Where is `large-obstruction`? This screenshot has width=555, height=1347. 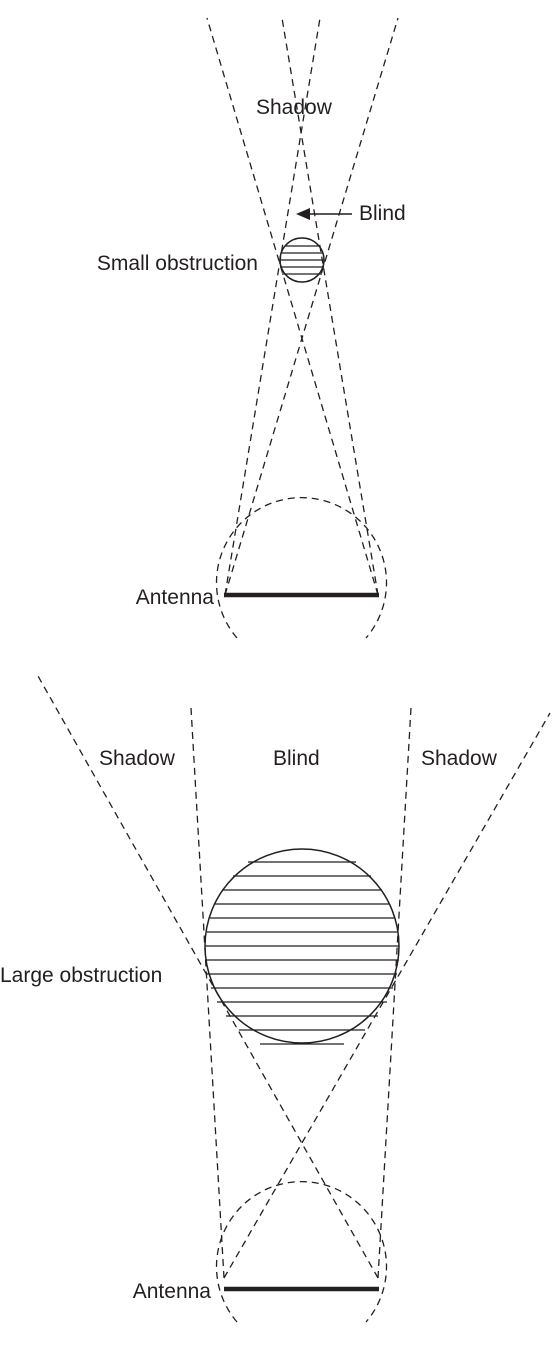 large-obstruction is located at coordinates (302, 946).